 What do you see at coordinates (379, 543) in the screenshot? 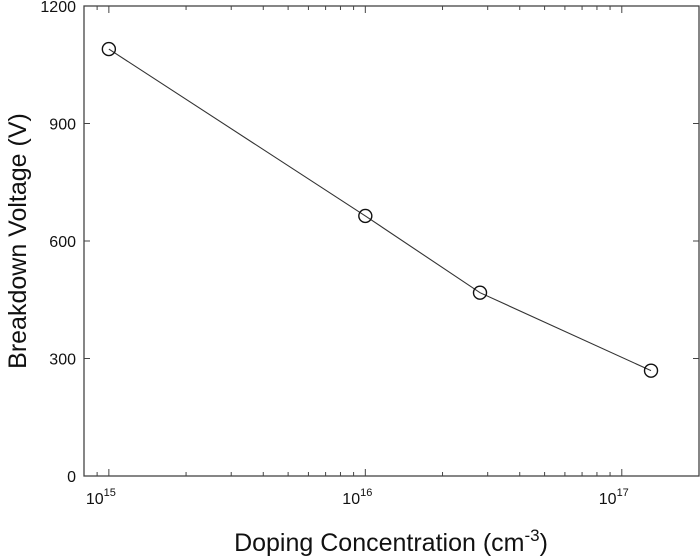
I see `x-axis-label-main: Doping Concentration (cm` at bounding box center [379, 543].